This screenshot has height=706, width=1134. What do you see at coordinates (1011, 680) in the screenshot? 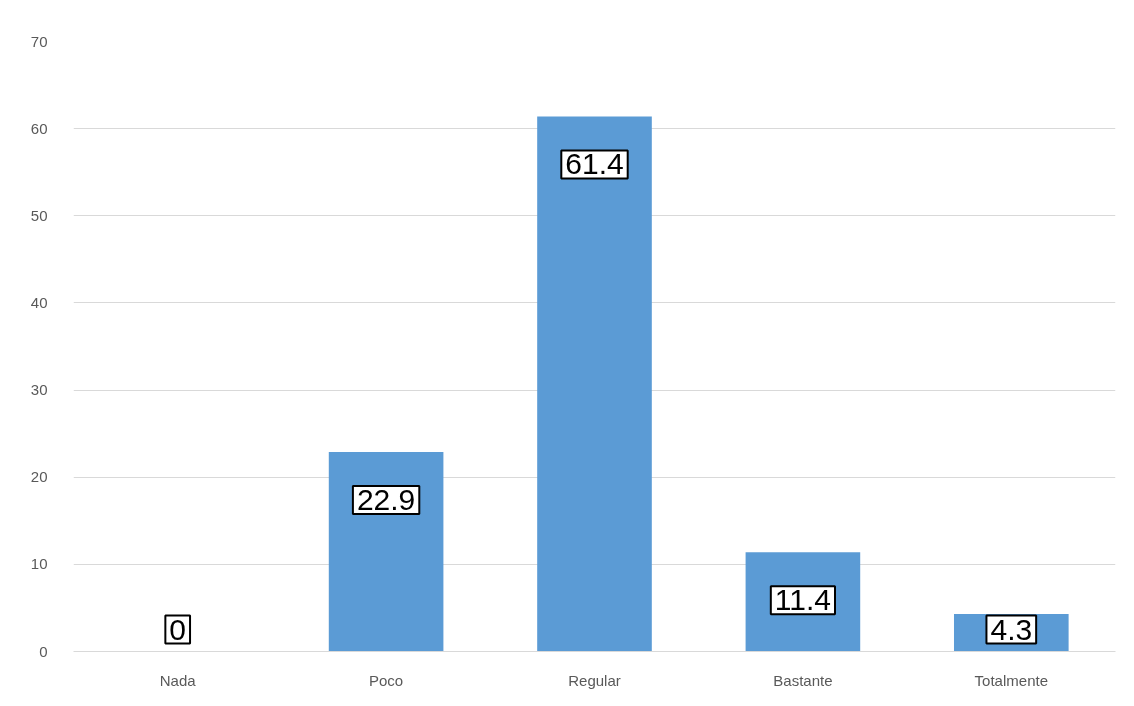
I see `x-tick-label: Totalmente` at bounding box center [1011, 680].